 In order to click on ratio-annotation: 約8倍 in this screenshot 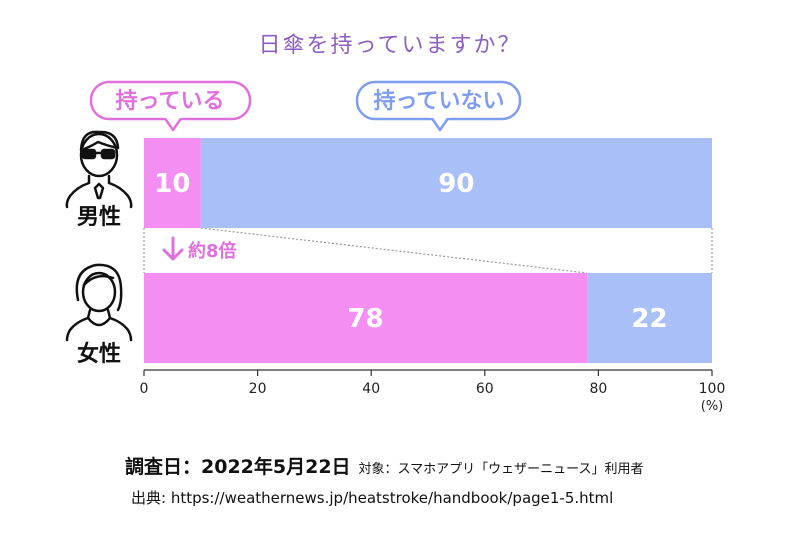, I will do `click(199, 249)`.